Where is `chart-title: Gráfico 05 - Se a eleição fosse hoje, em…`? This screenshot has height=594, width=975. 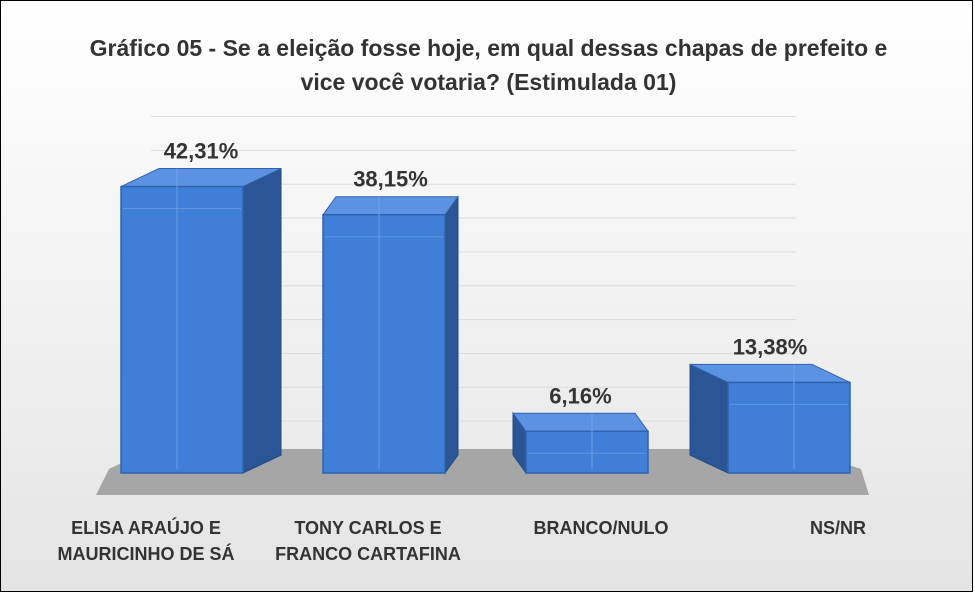
chart-title: Gráfico 05 - Se a eleição fosse hoje, em… is located at coordinates (488, 65).